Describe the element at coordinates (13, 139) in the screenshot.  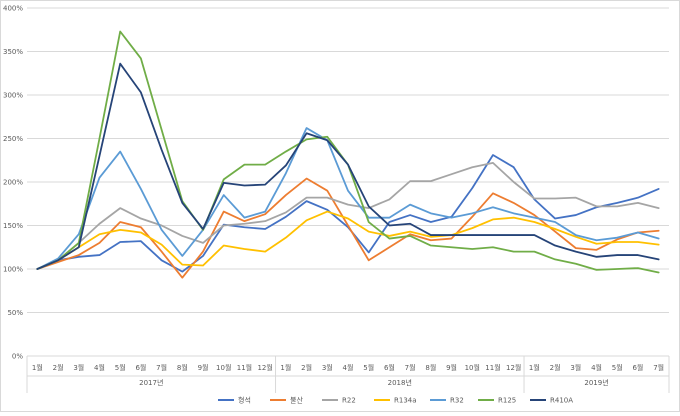
I see `y-tick-label: 250%` at that location.